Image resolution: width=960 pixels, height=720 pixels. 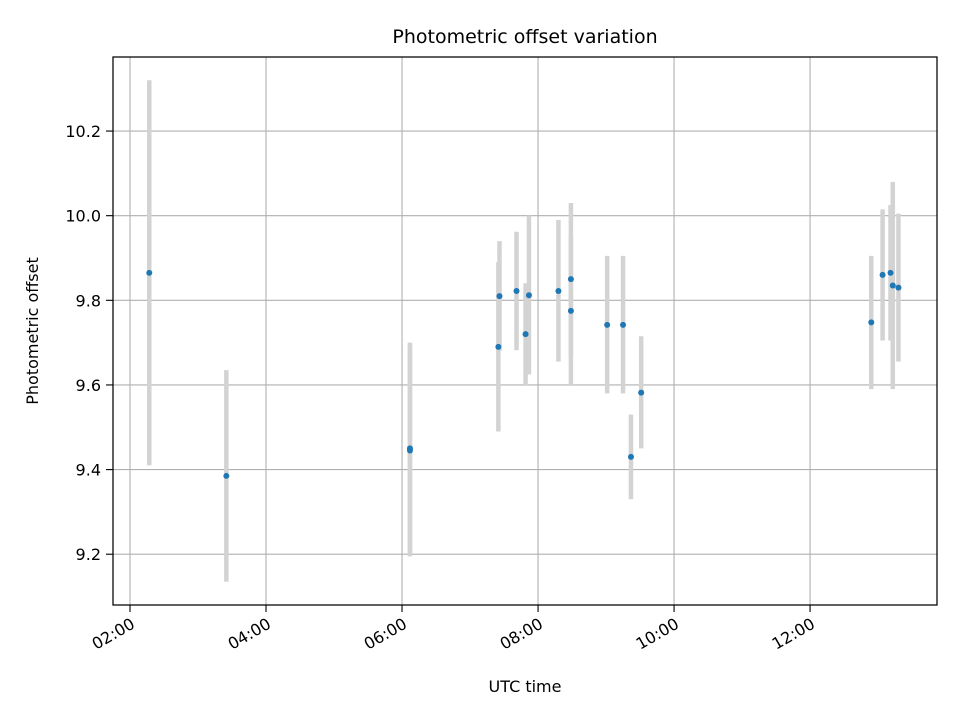 I want to click on y-tick-label: 9.4, so click(x=88, y=470).